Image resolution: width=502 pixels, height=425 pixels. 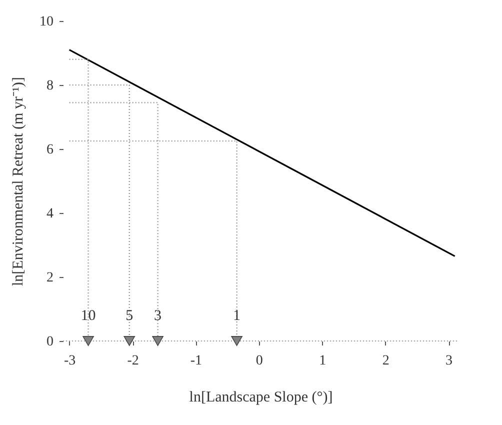 I want to click on y-tick-label: 6, so click(x=50, y=150).